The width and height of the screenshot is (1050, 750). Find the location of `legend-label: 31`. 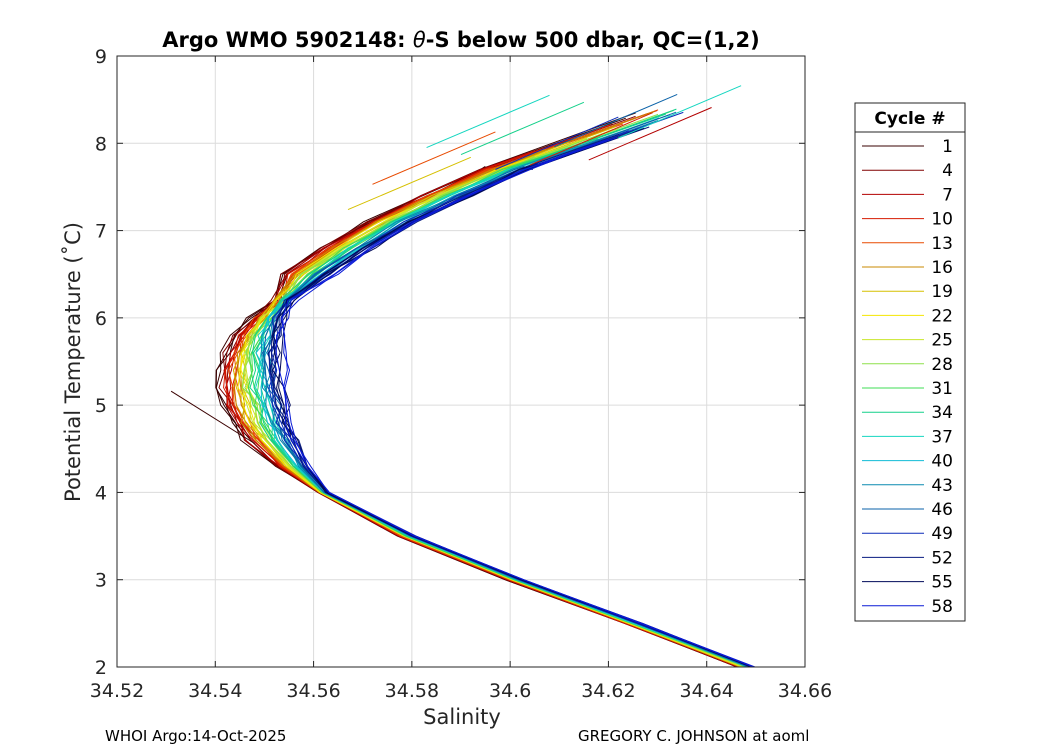

legend-label: 31 is located at coordinates (942, 389).